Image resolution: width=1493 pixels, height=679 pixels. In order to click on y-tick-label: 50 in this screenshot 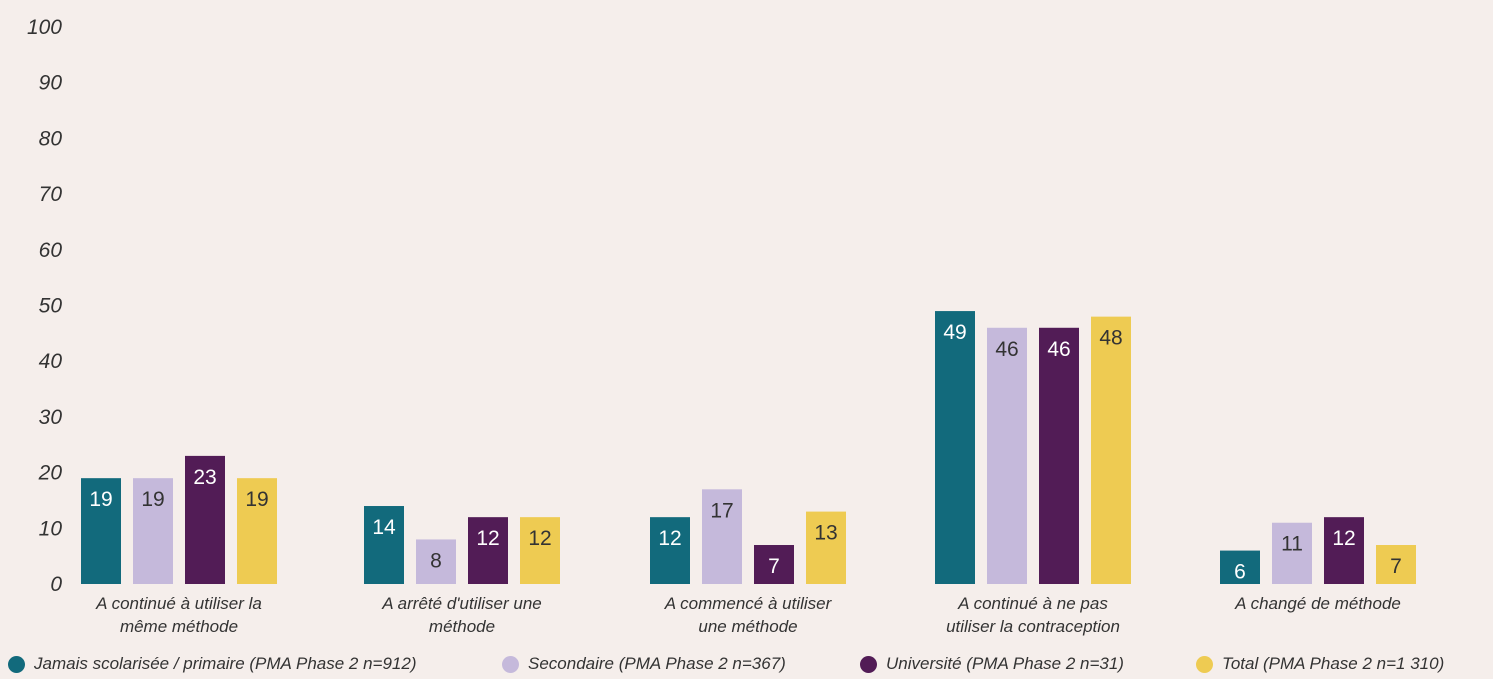, I will do `click(51, 306)`.